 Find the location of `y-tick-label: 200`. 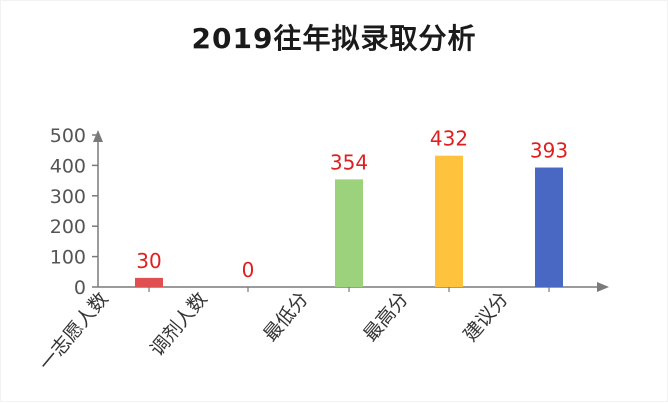

y-tick-label: 200 is located at coordinates (68, 227).